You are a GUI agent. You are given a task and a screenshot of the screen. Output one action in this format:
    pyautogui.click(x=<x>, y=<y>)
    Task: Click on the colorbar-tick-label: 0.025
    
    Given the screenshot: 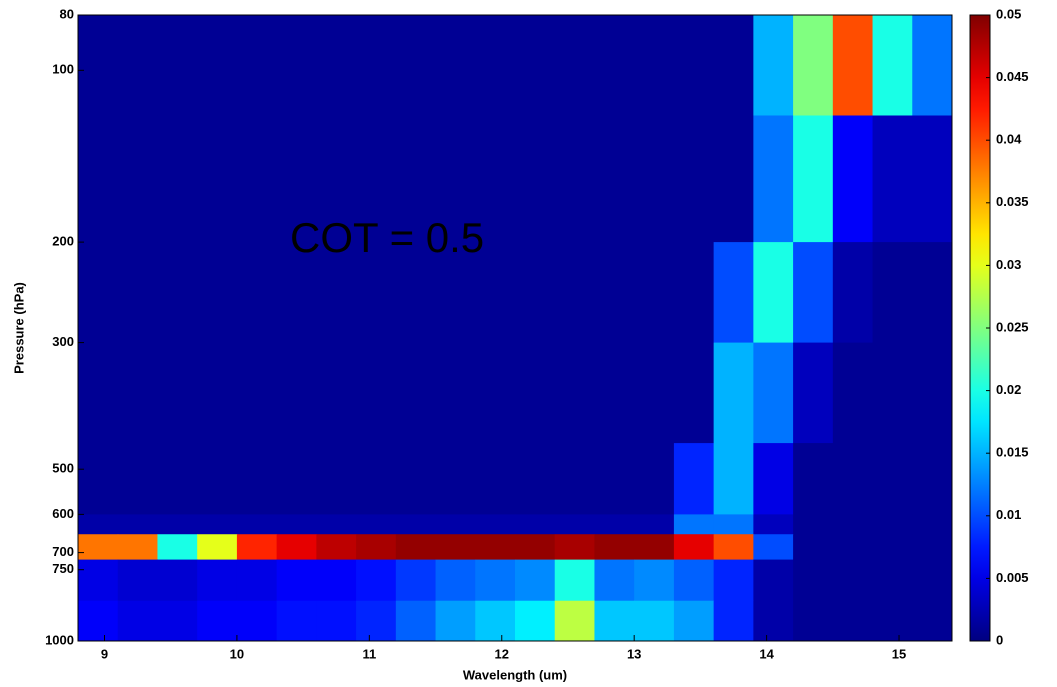 What is the action you would take?
    pyautogui.click(x=1012, y=326)
    